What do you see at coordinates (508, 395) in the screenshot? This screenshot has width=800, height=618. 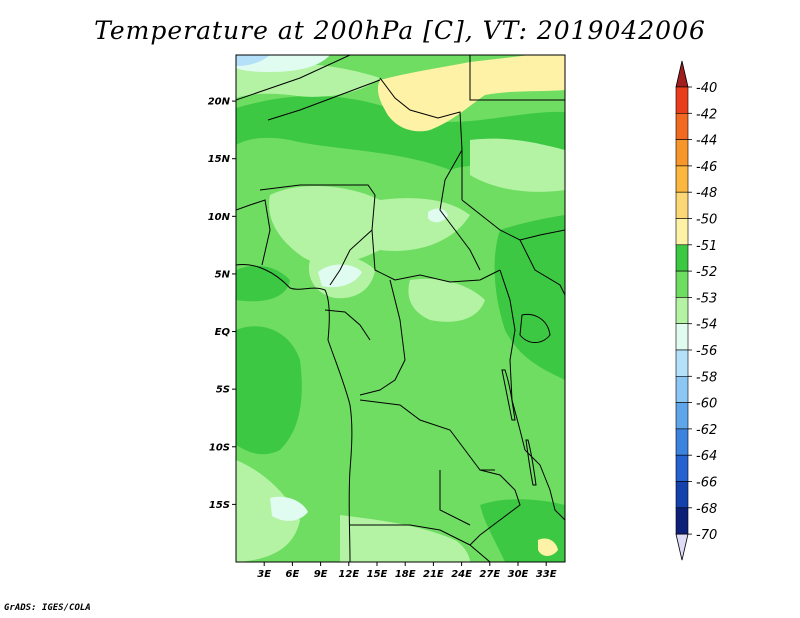 I see `lake-tanganyika` at bounding box center [508, 395].